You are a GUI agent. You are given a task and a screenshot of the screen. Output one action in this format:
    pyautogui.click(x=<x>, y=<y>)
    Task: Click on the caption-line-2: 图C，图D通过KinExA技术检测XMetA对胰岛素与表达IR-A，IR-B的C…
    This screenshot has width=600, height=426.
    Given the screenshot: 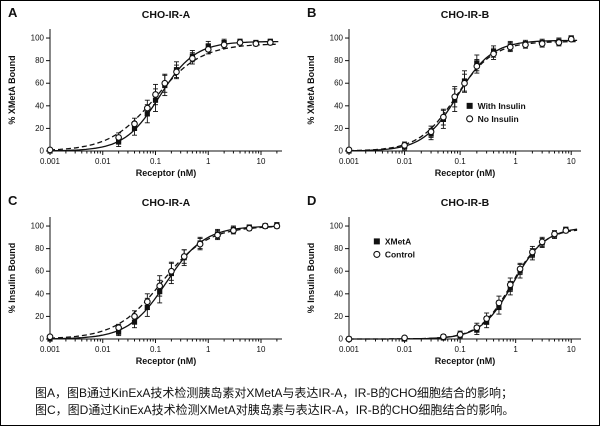 What is the action you would take?
    pyautogui.click(x=275, y=410)
    